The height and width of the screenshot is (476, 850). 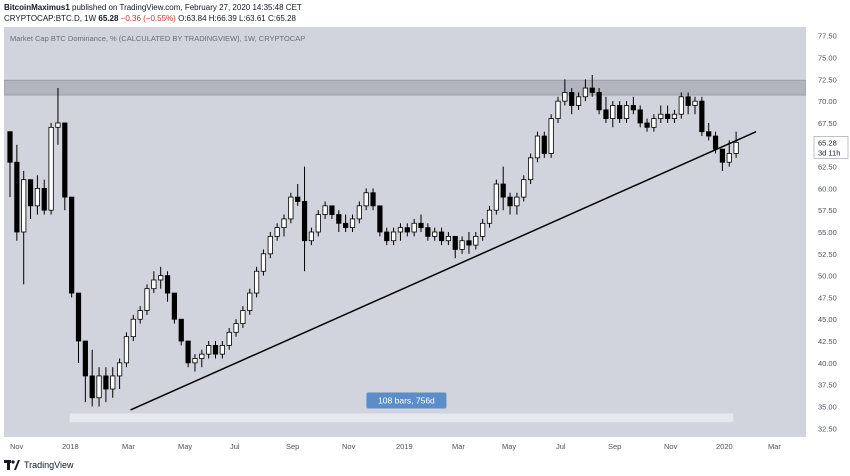 I want to click on time-tick-label: Sep, so click(x=292, y=446).